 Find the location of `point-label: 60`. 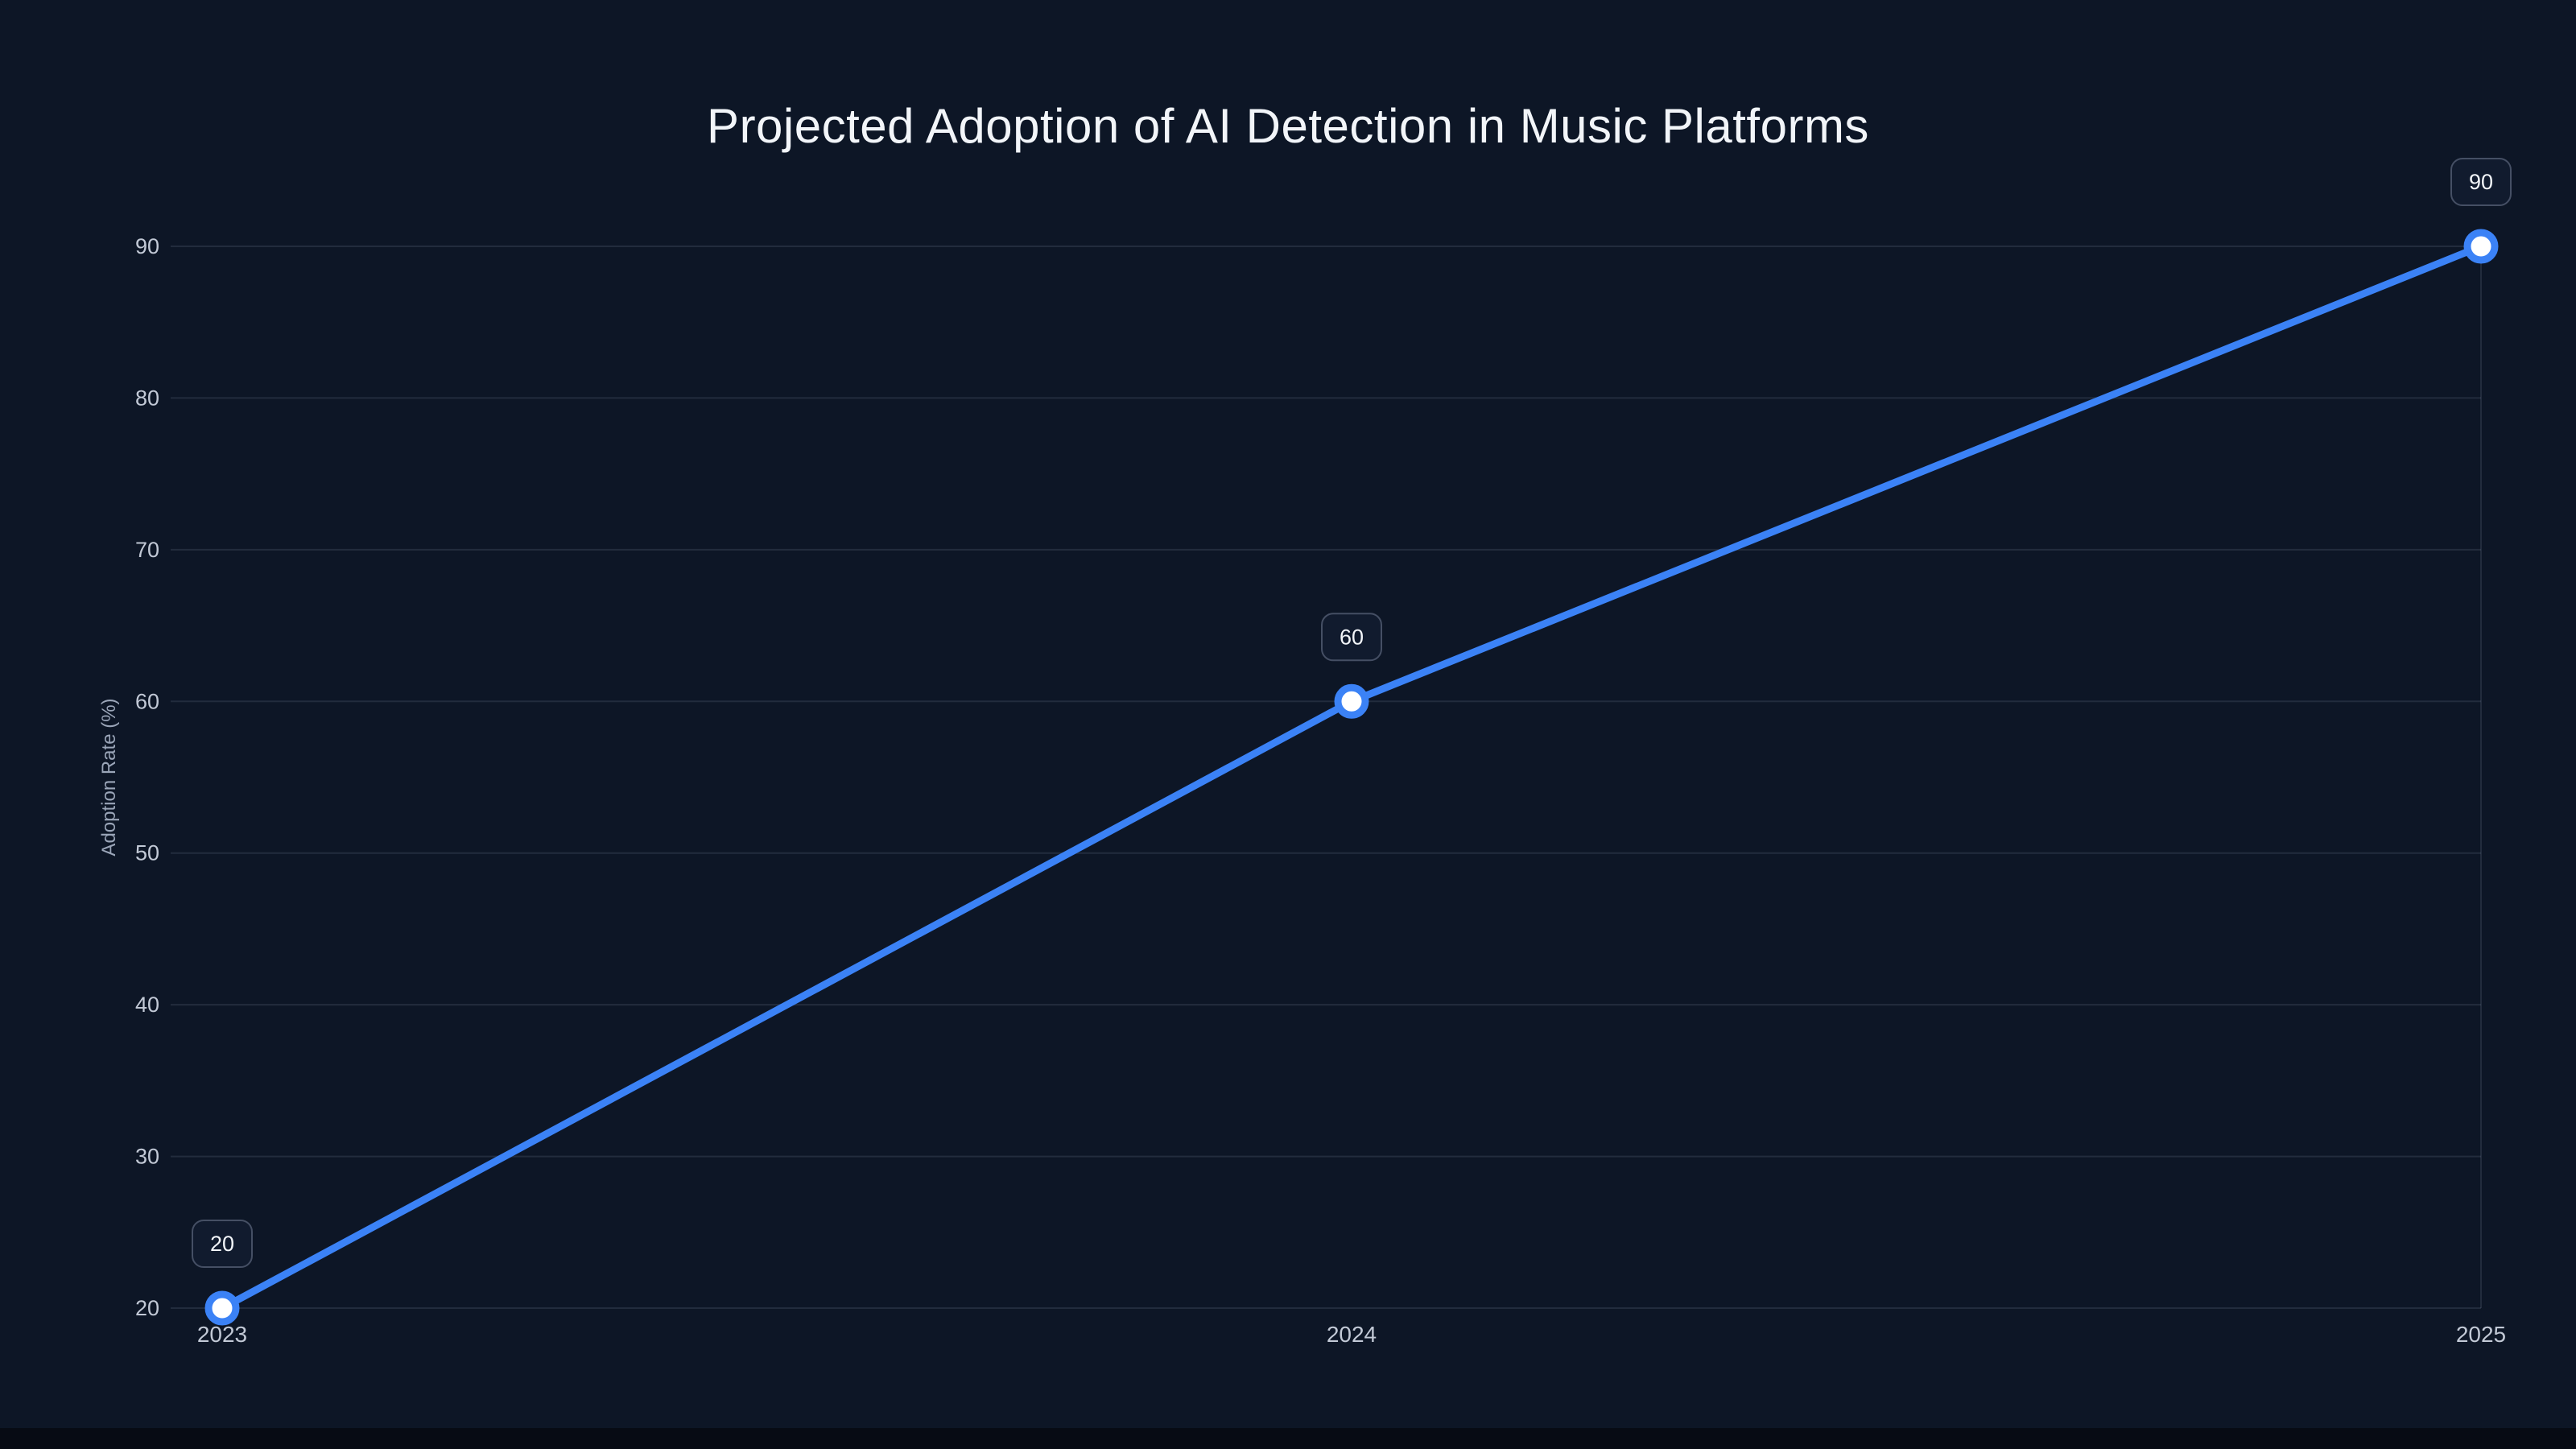

point-label: 60 is located at coordinates (1352, 637).